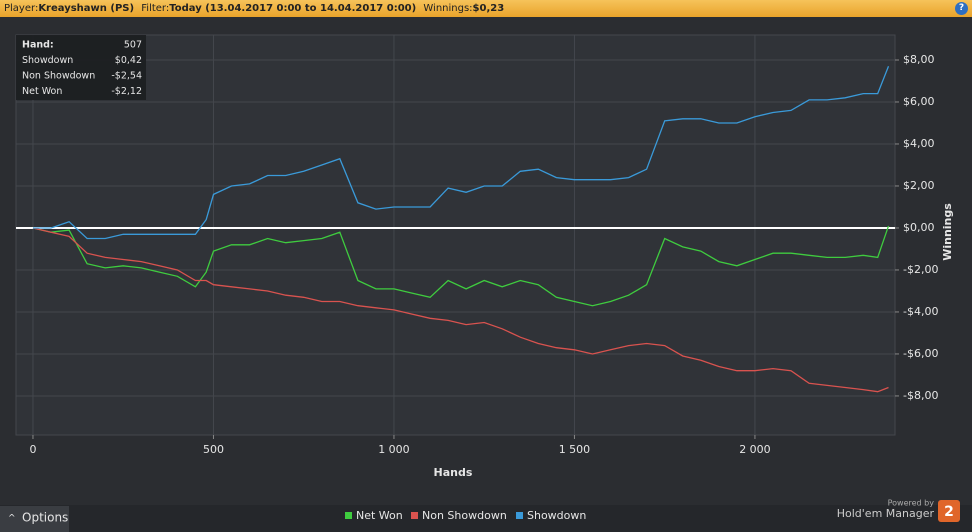 The height and width of the screenshot is (532, 972). What do you see at coordinates (919, 143) in the screenshot?
I see `y-tick-label: $4,00` at bounding box center [919, 143].